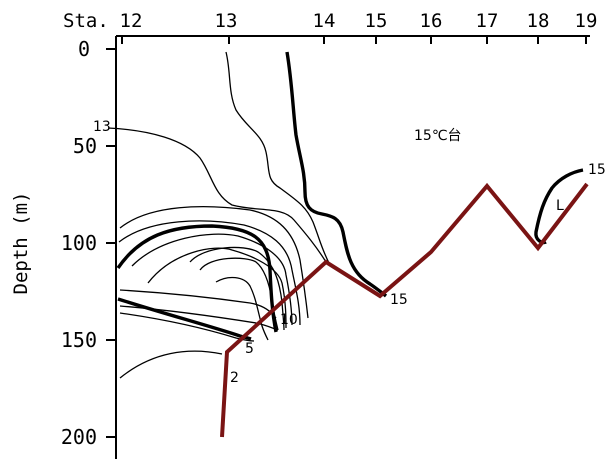  Describe the element at coordinates (249, 349) in the screenshot. I see `contour-label: 5` at that location.